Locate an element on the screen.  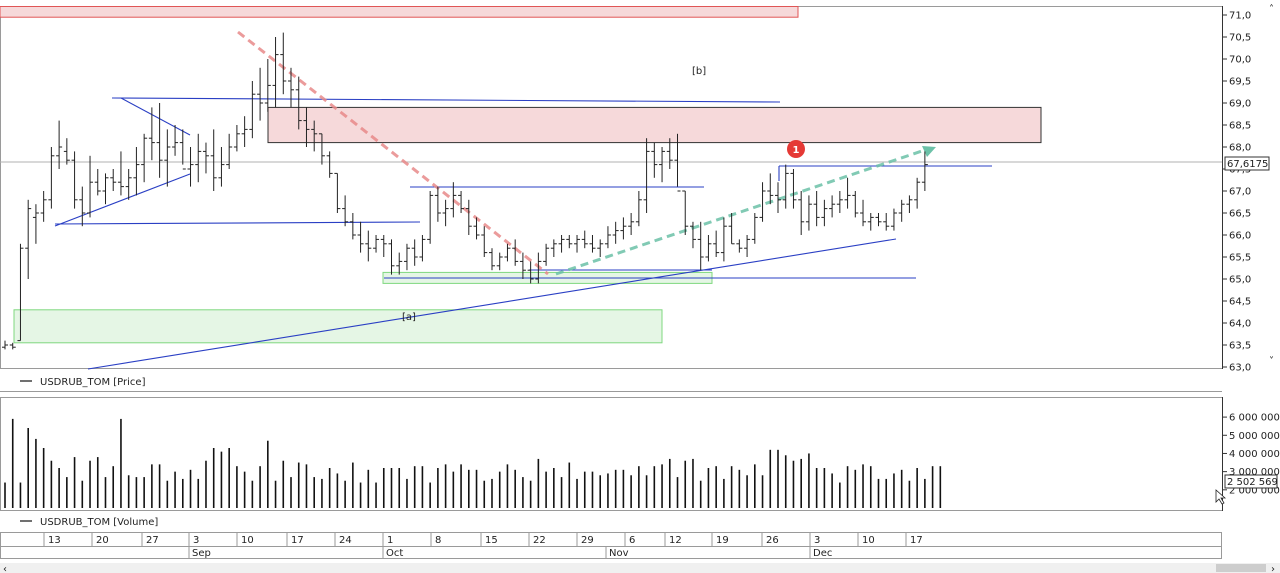
volume-tick-label: 2 000 000 is located at coordinates (1254, 490).